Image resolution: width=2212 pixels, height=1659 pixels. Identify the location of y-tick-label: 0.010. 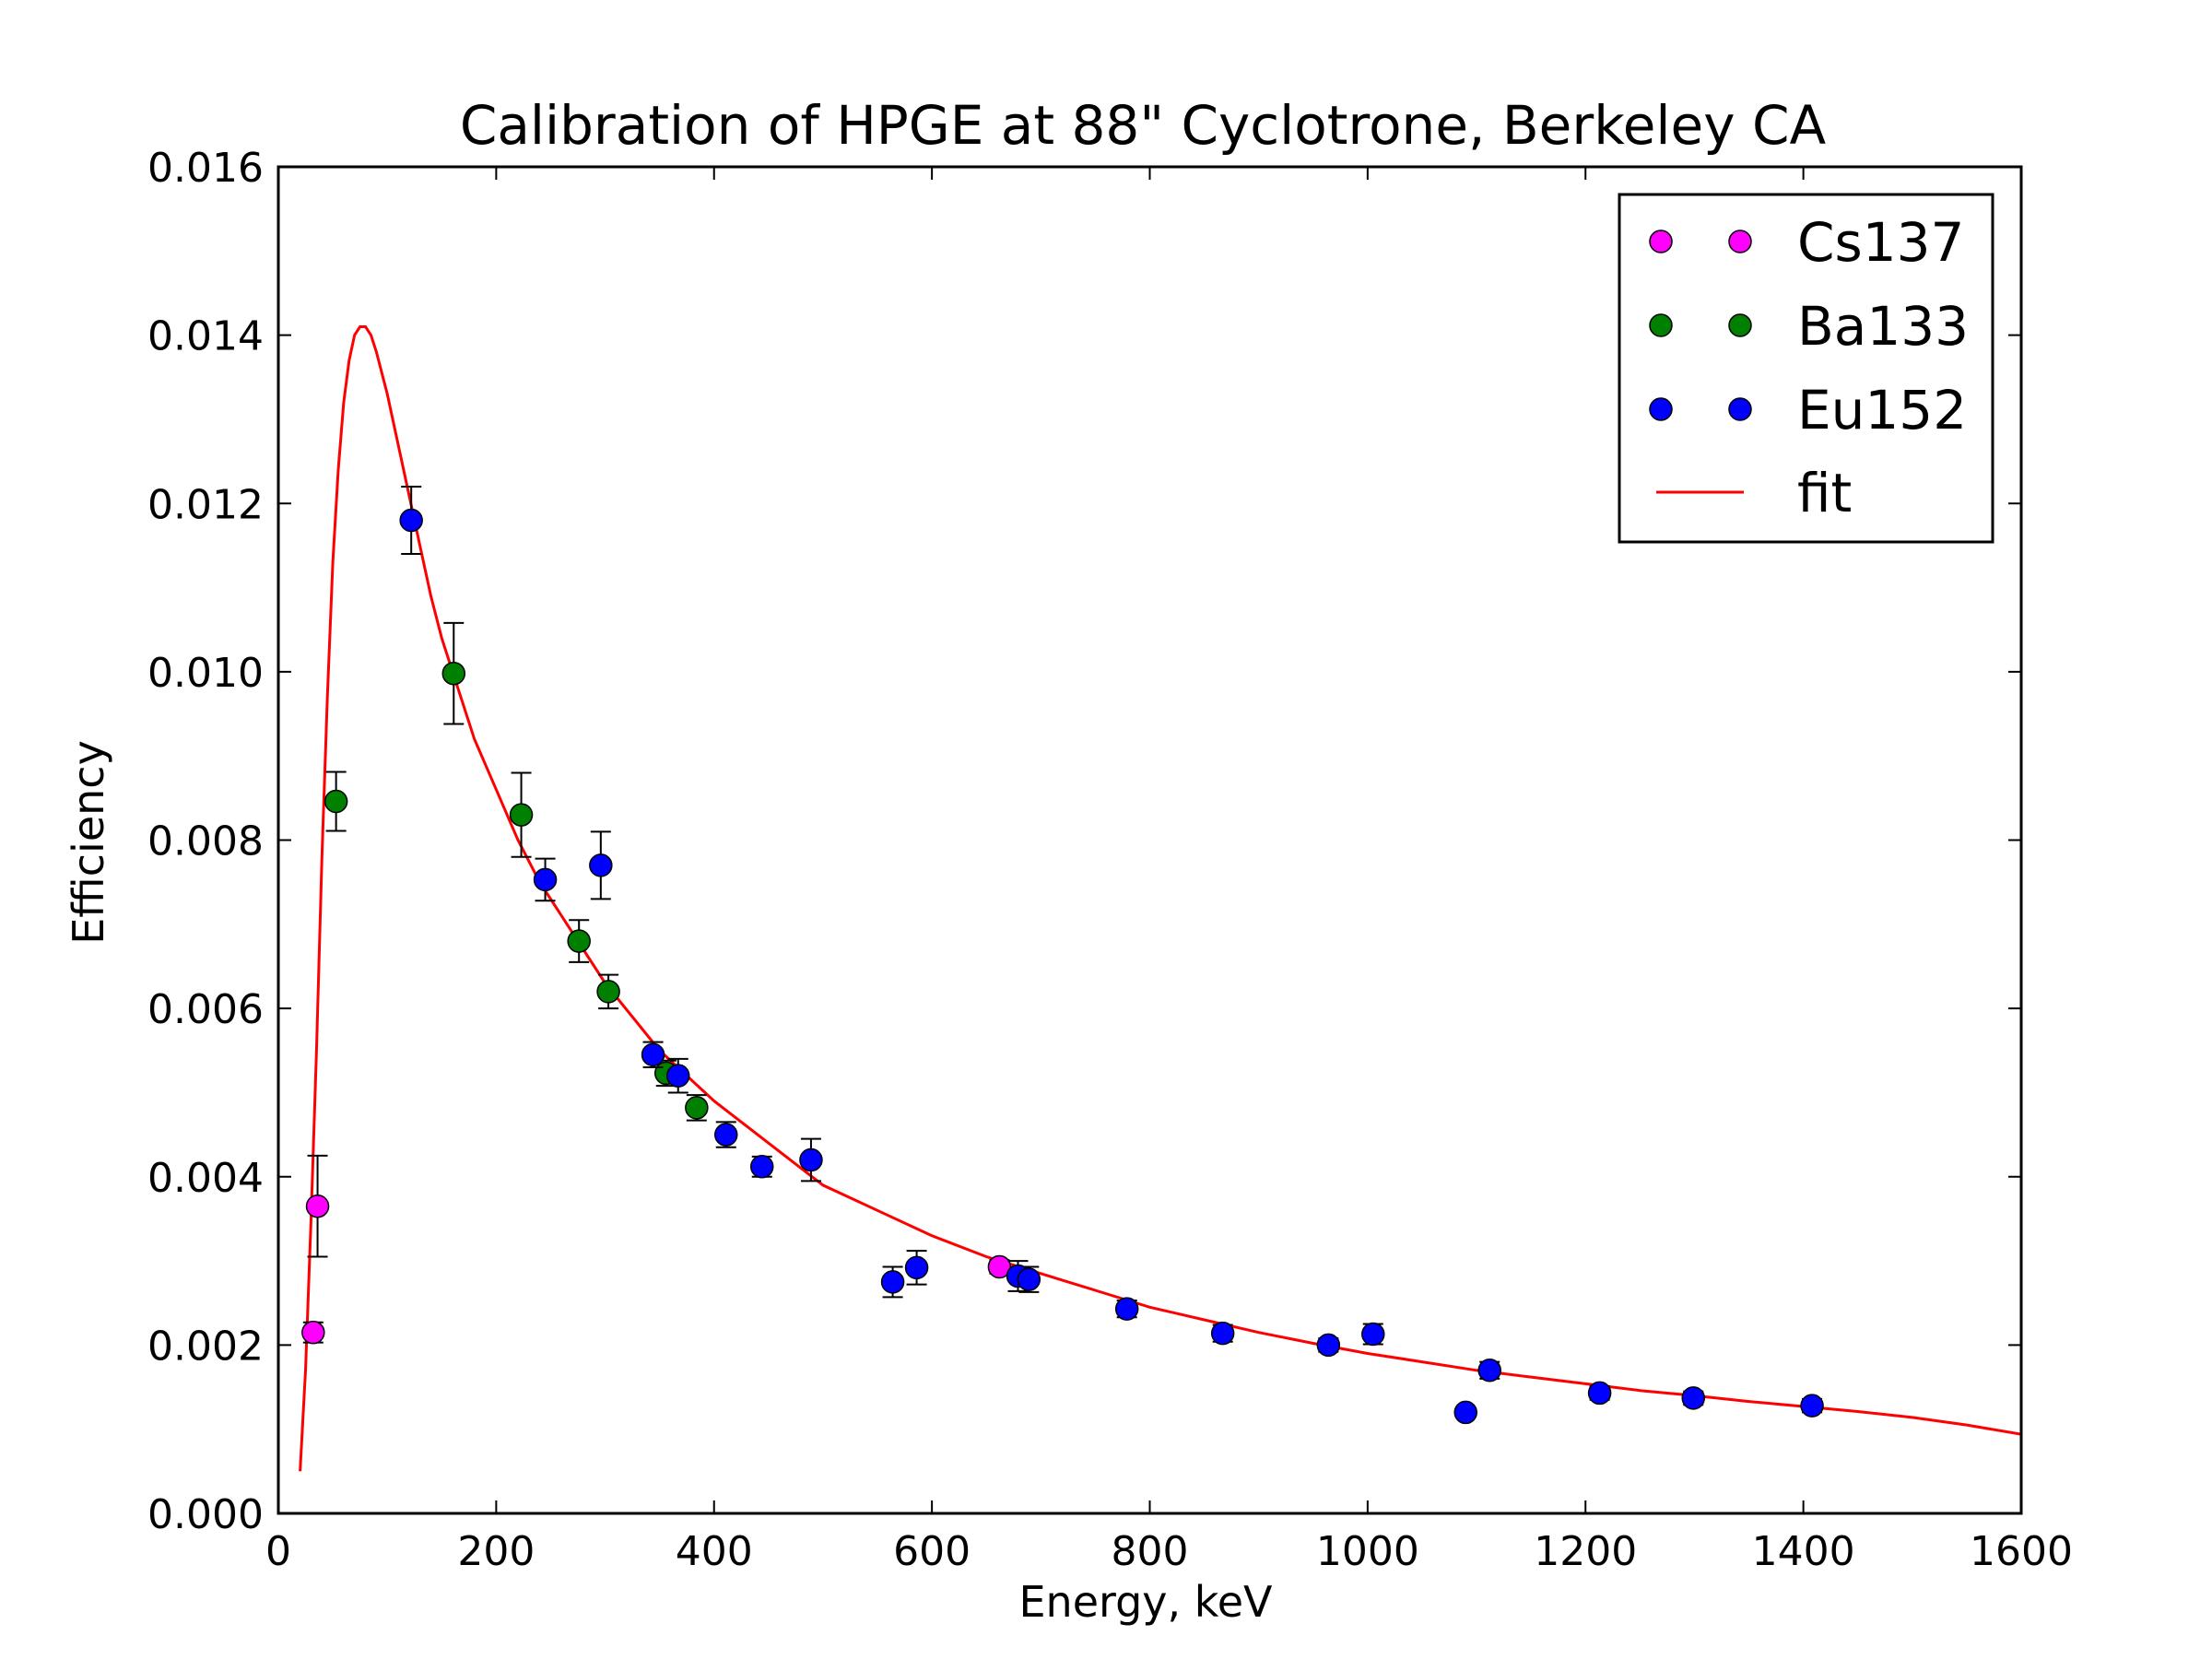
(205, 673).